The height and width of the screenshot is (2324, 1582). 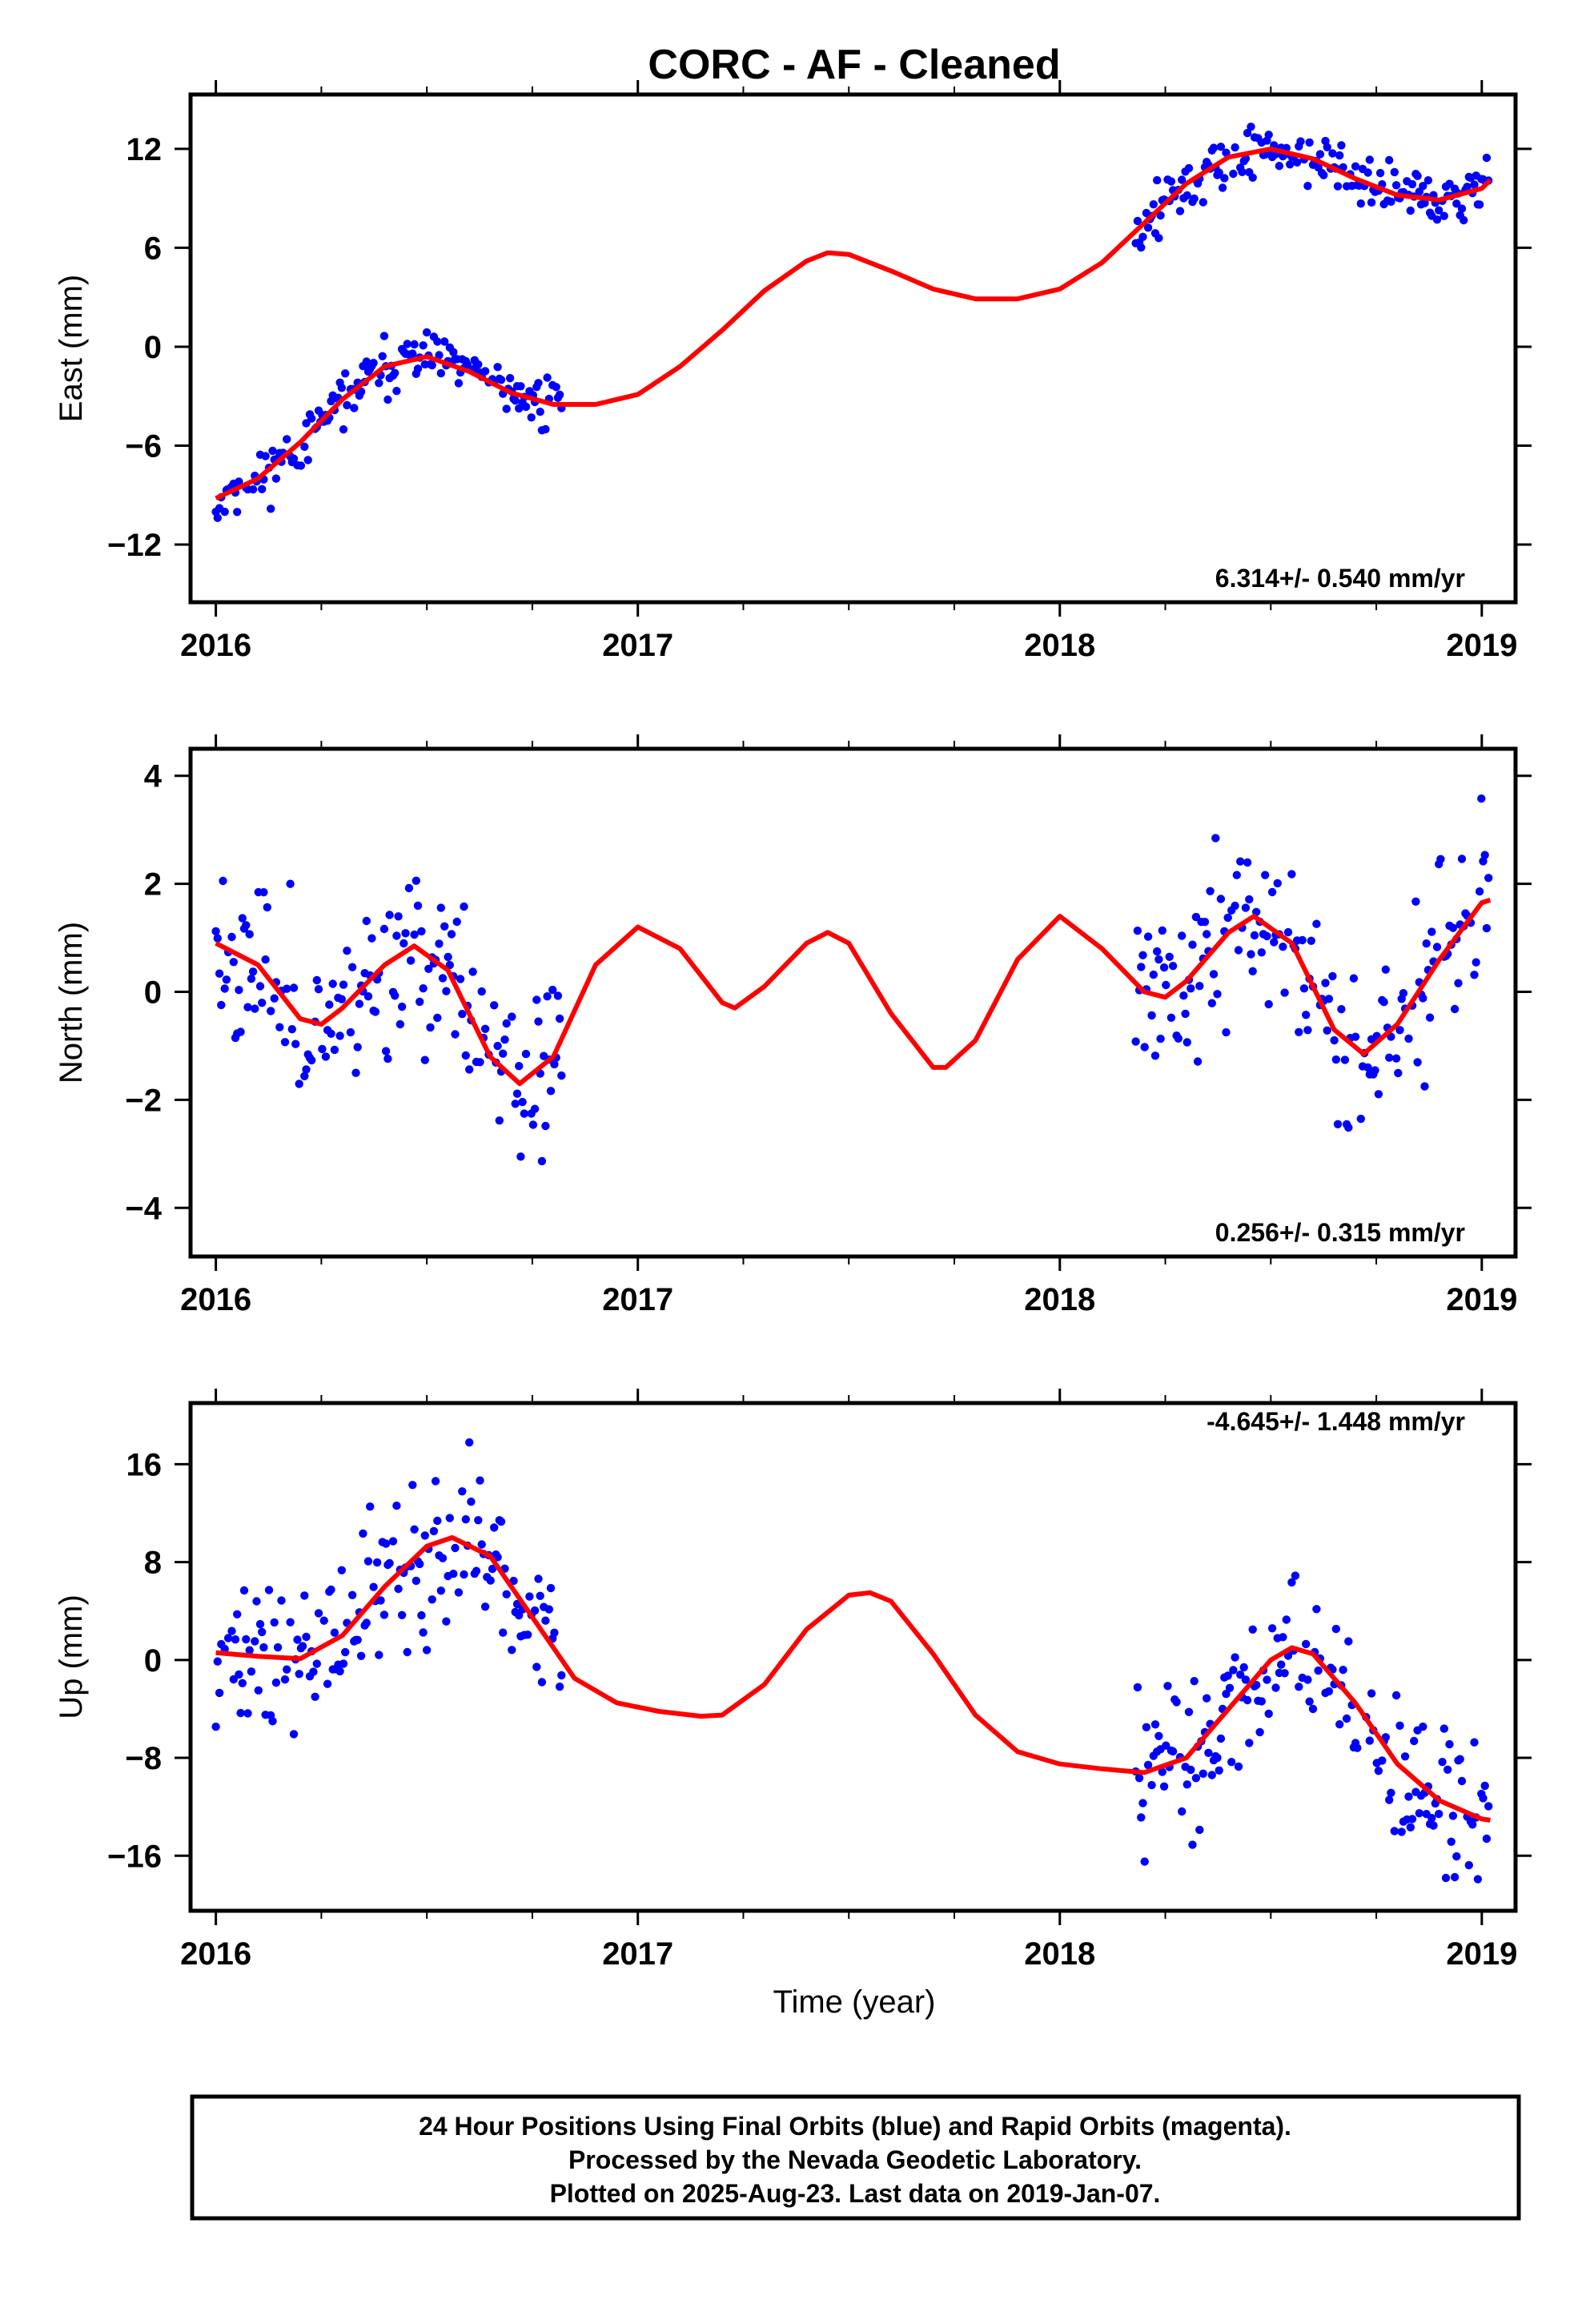 What do you see at coordinates (1059, 1299) in the screenshot?
I see `x-tick-label: 2018` at bounding box center [1059, 1299].